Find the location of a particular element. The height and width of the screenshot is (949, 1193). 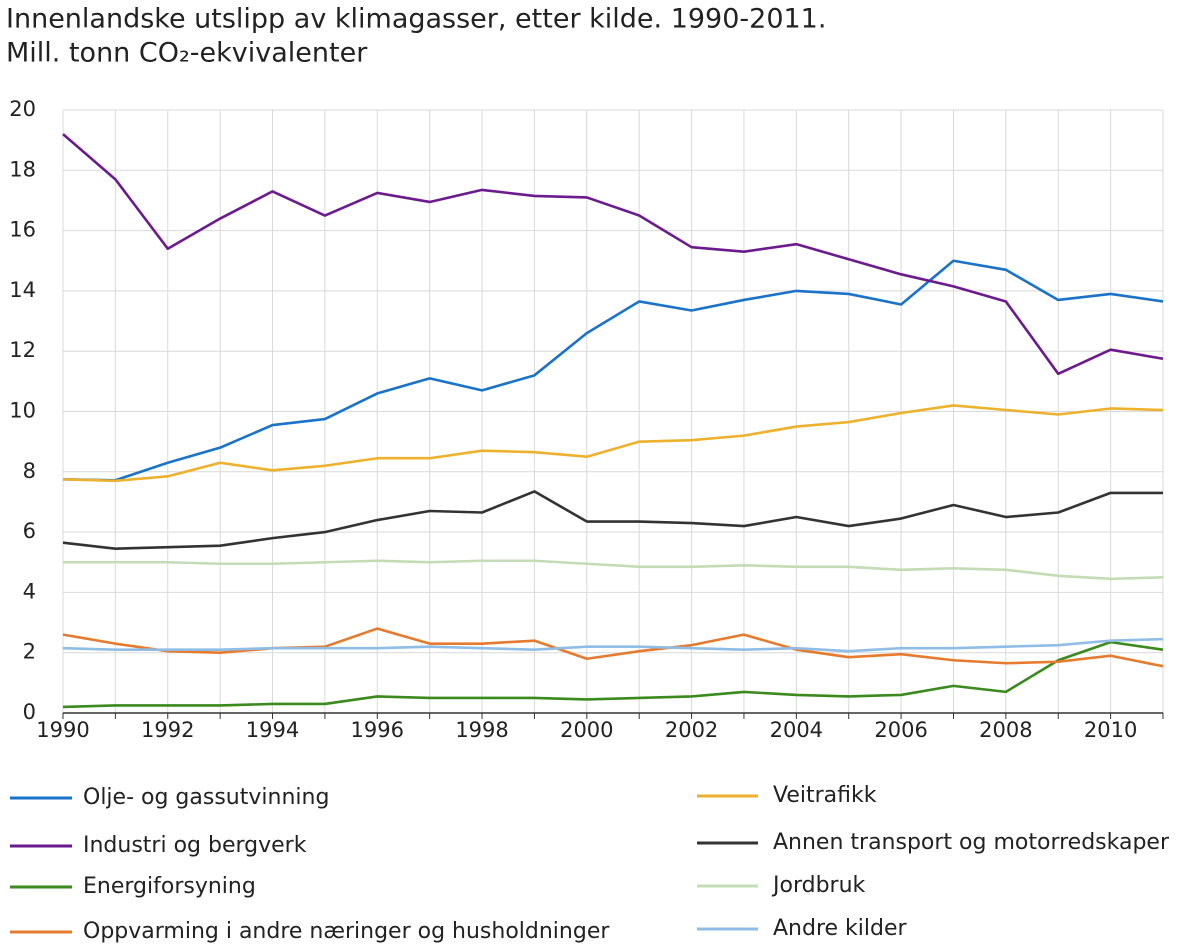

x-tick-label: 1992 is located at coordinates (167, 730).